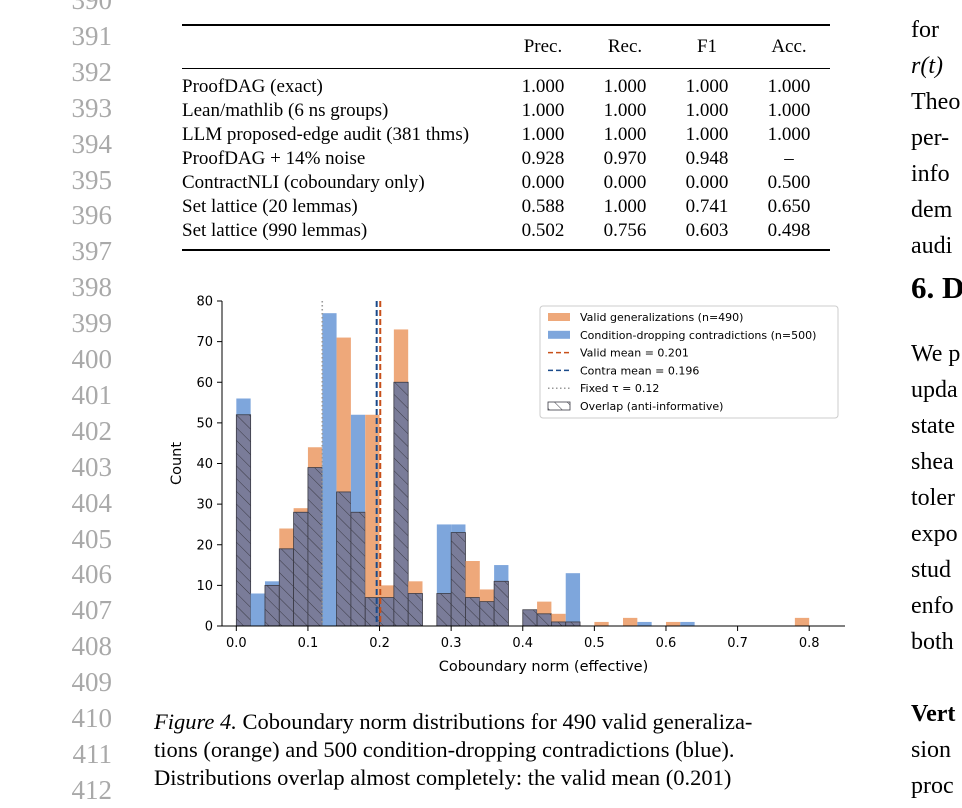  Describe the element at coordinates (308, 643) in the screenshot. I see `x-tick-label: 0.1` at that location.